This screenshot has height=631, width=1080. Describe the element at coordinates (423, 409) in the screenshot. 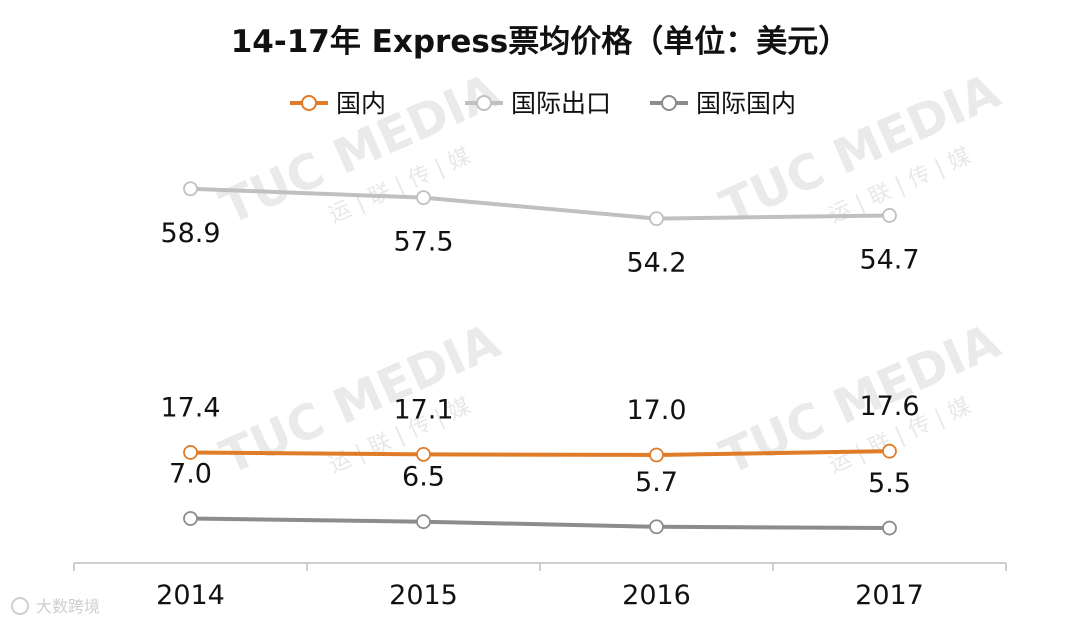

I see `data-label: 17.1` at that location.